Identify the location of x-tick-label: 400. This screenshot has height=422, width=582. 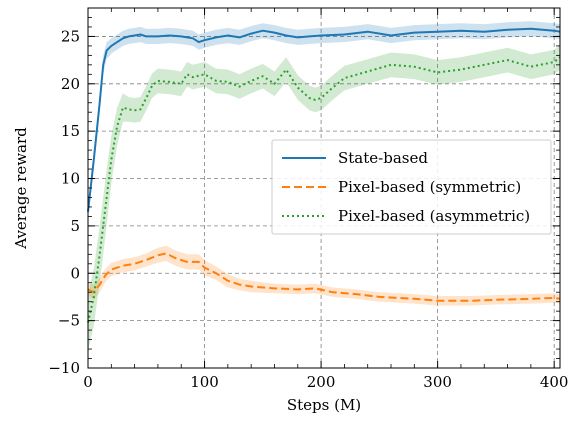
(554, 382).